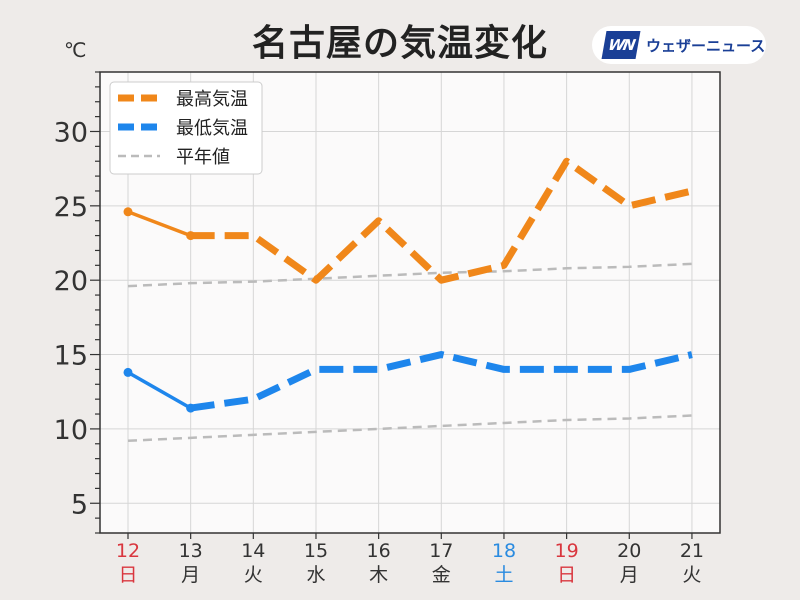  Describe the element at coordinates (692, 551) in the screenshot. I see `x-tick-label-date: 21` at that location.